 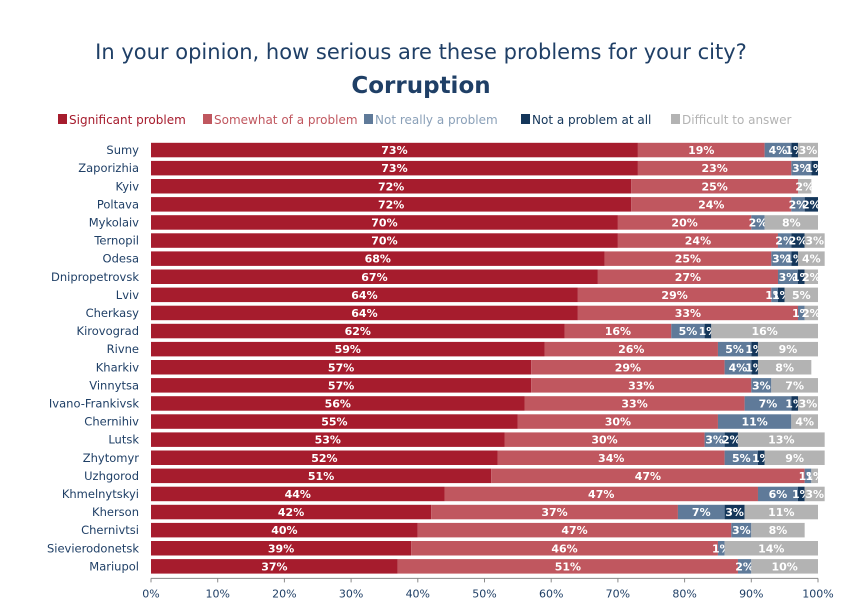 What do you see at coordinates (122, 150) in the screenshot?
I see `category-label: Sumy` at bounding box center [122, 150].